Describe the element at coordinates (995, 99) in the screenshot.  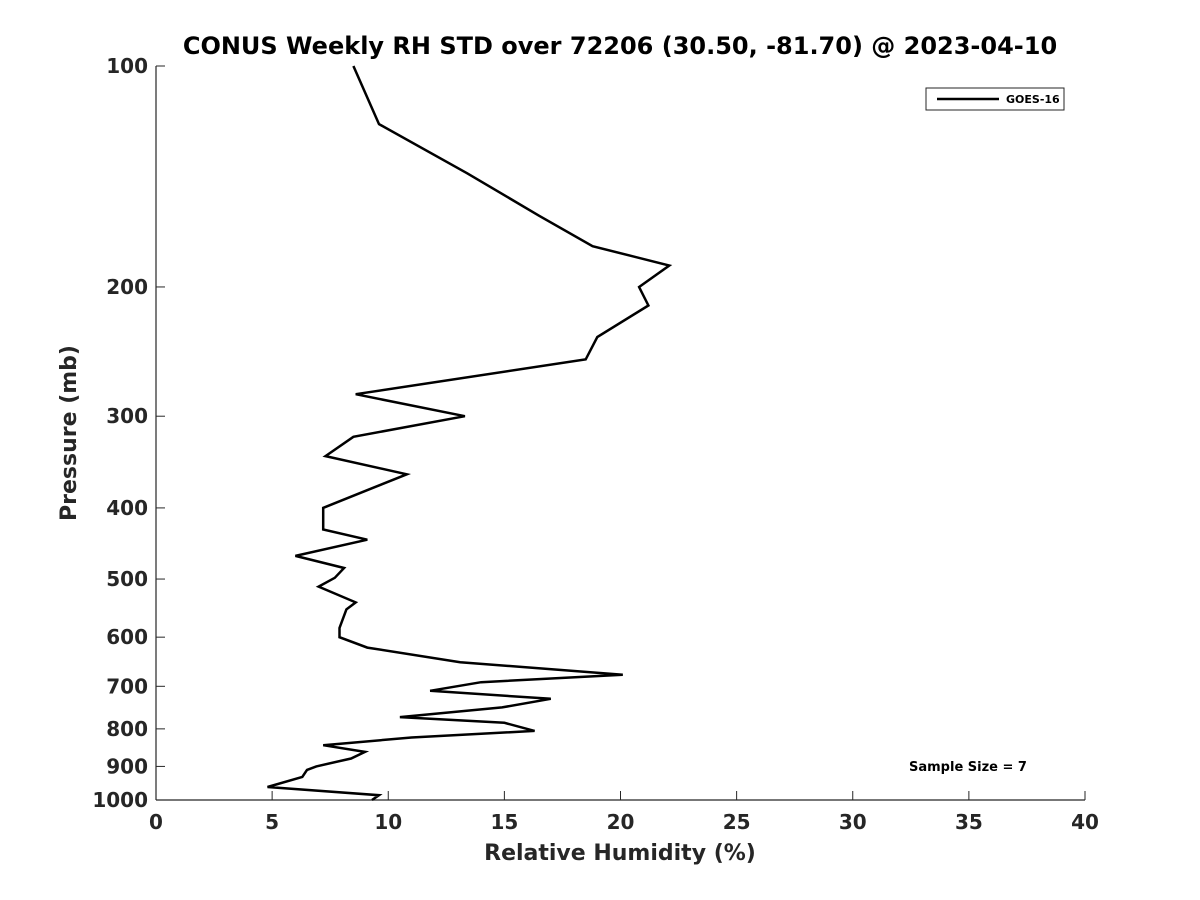
I see `legend: GOES-16` at that location.